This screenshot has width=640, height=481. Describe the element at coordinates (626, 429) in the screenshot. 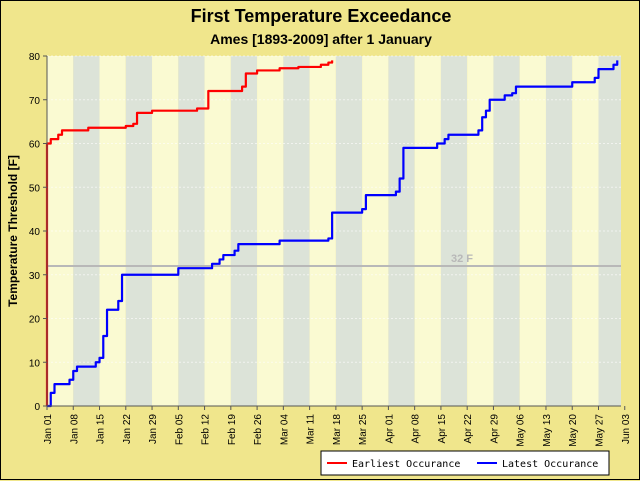

I see `x-tick-label: Jun 03` at that location.